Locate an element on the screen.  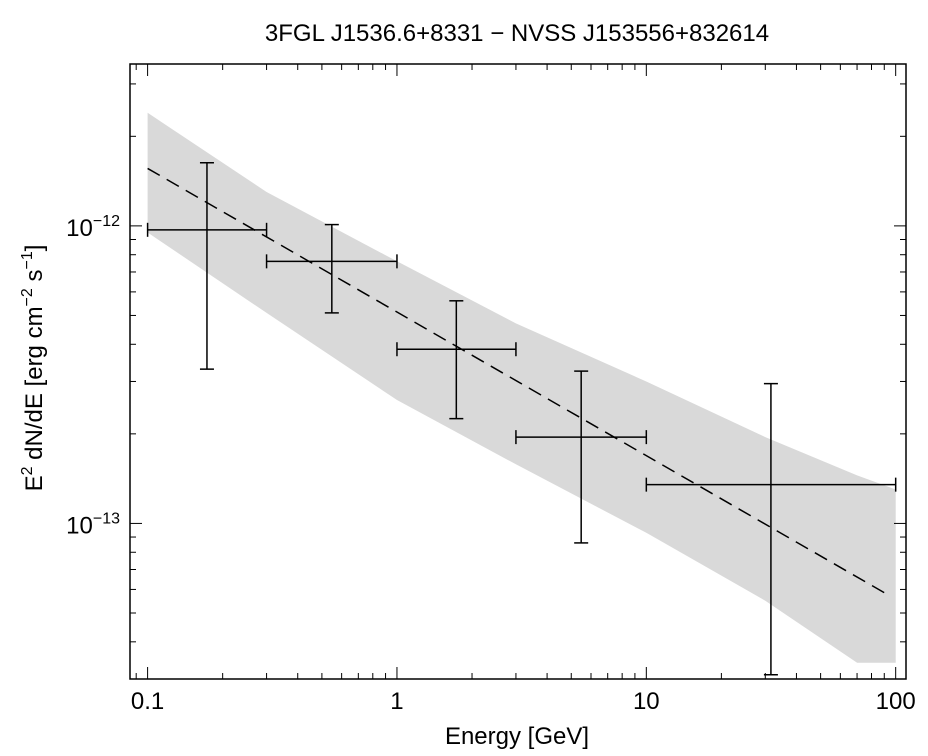
y-tick-label: 10−12 is located at coordinates (93, 227).